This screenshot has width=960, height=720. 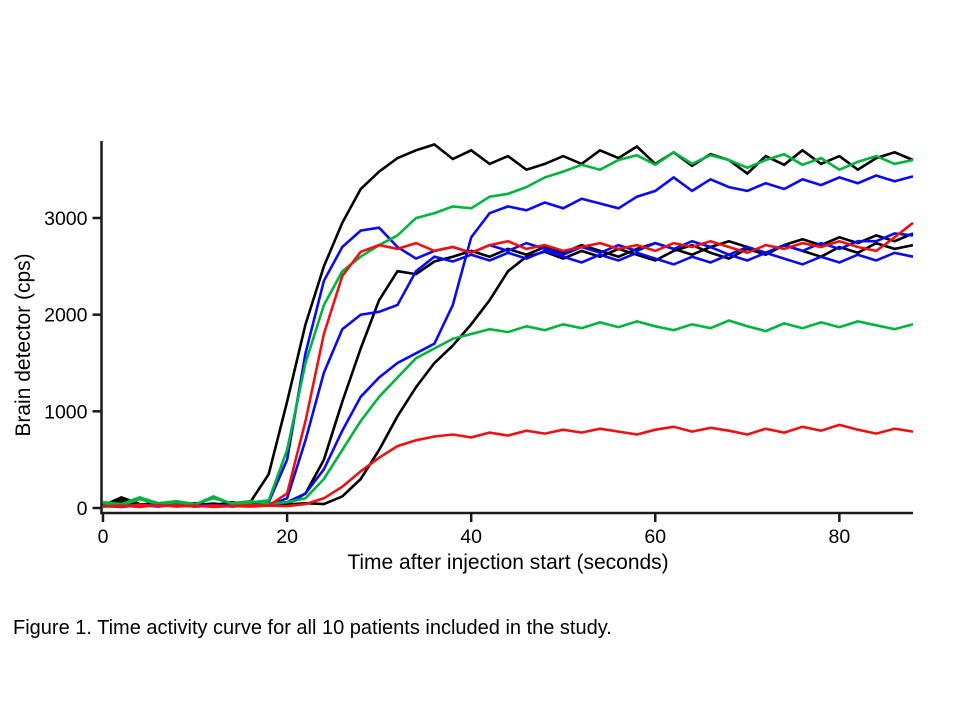 What do you see at coordinates (82, 509) in the screenshot?
I see `y-tick-label: 0` at bounding box center [82, 509].